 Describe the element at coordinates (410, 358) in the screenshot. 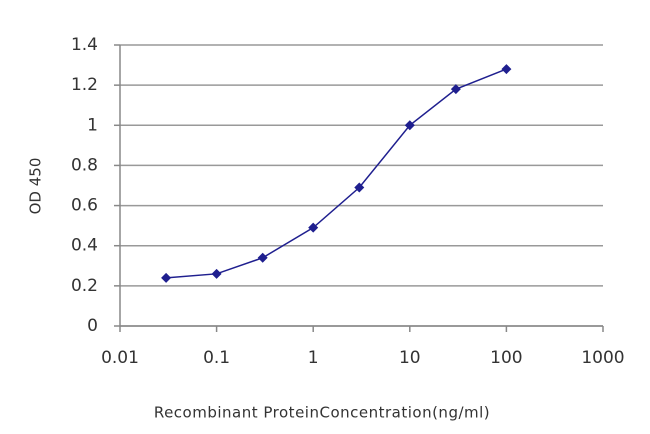

I see `x-tick-label: 10` at that location.